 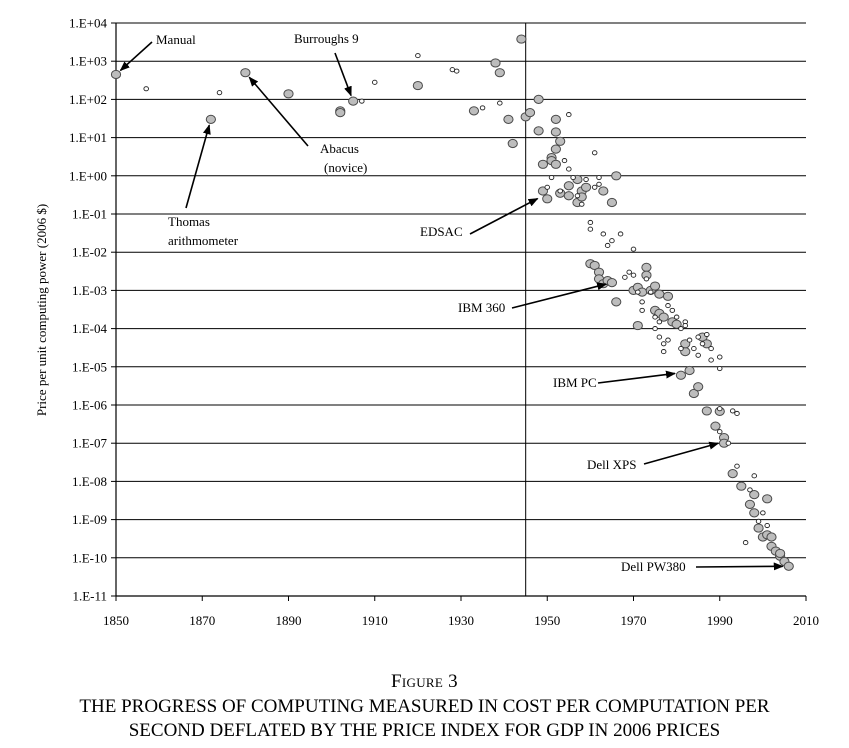 What do you see at coordinates (575, 382) in the screenshot?
I see `annotation-label: IBM PC` at bounding box center [575, 382].